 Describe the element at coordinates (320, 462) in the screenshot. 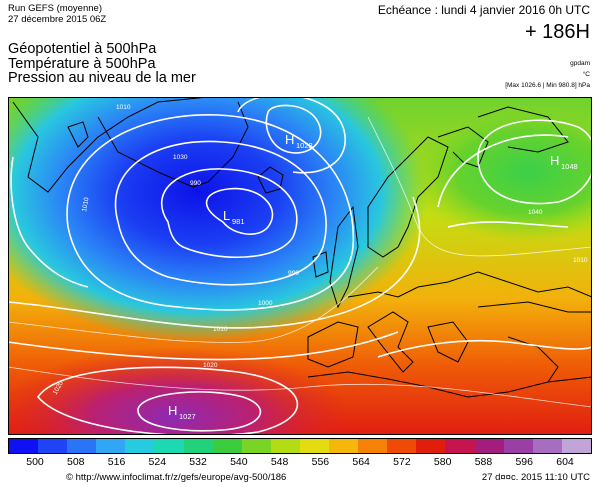

I see `scale-tick-label: 556` at that location.